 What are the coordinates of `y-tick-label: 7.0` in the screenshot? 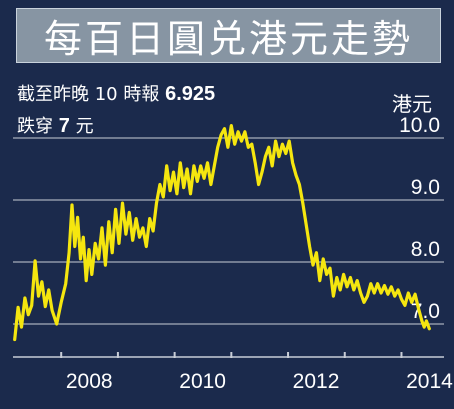 It's located at (425, 311).